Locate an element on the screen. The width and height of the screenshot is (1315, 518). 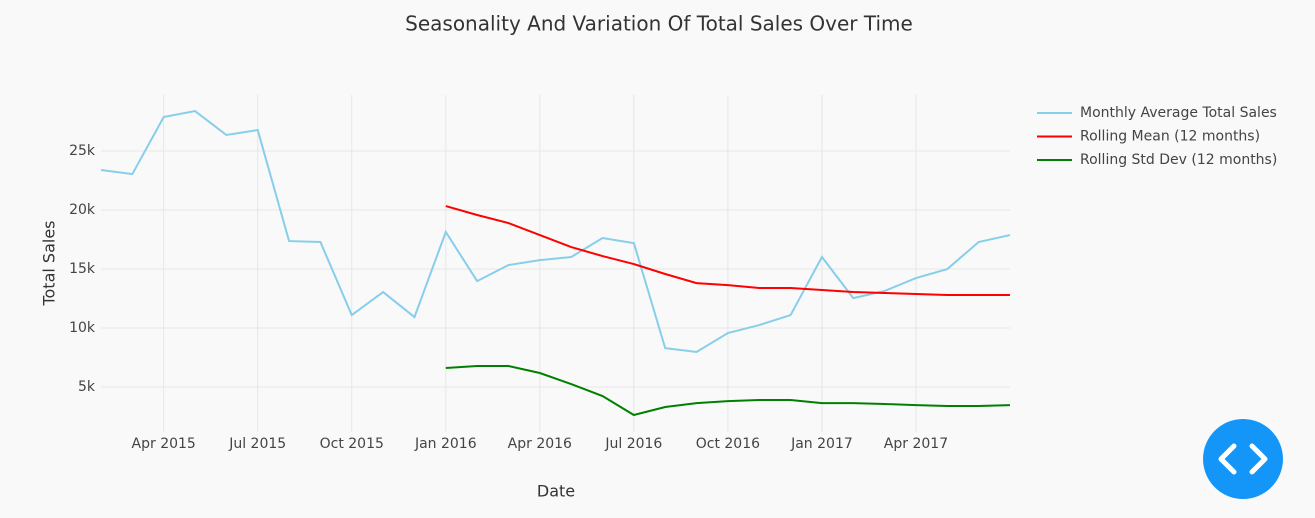
x-tick-label: Jul 2016 is located at coordinates (633, 444).